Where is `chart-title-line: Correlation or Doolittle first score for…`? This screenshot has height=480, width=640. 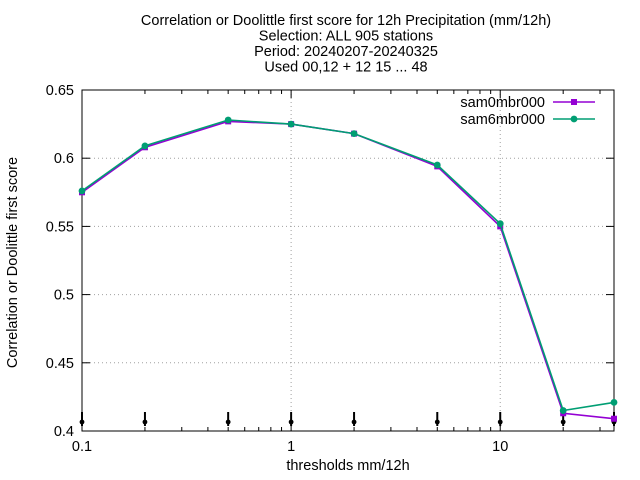 chart-title-line: Correlation or Doolittle first score for… is located at coordinates (346, 21).